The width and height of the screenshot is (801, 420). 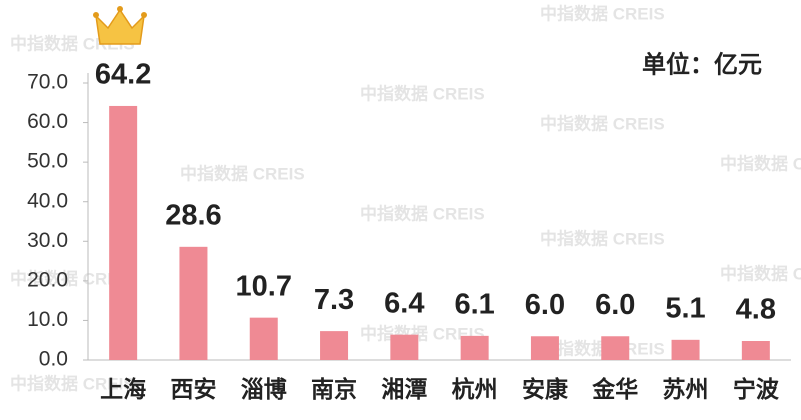 What do you see at coordinates (47, 121) in the screenshot?
I see `y-tick-label: 60.0` at bounding box center [47, 121].